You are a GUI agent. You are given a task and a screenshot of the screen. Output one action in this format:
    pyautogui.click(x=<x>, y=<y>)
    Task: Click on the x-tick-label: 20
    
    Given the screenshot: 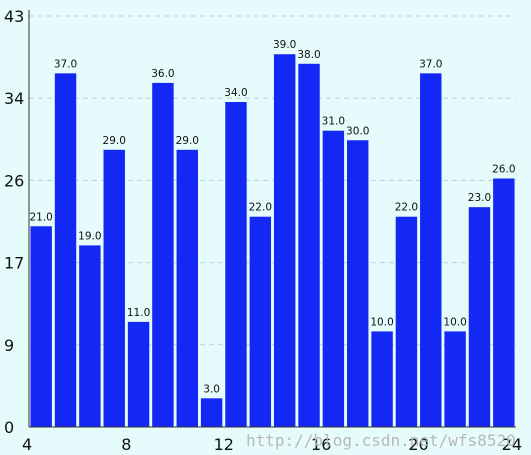 What is the action you would take?
    pyautogui.click(x=418, y=444)
    